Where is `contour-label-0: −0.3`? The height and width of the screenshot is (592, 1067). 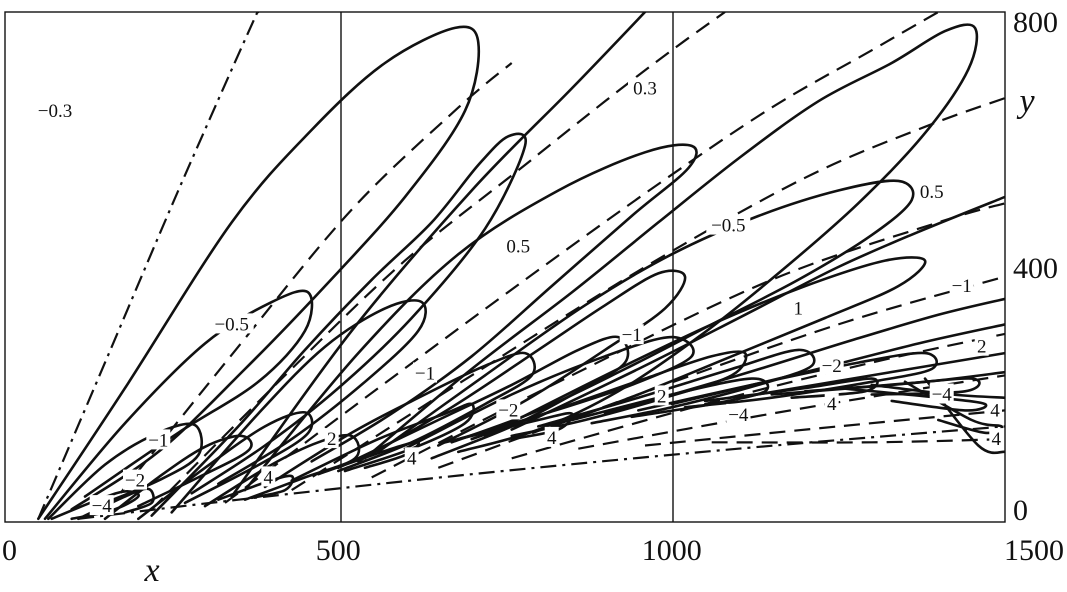 contour-label-0: −0.3 is located at coordinates (55, 111).